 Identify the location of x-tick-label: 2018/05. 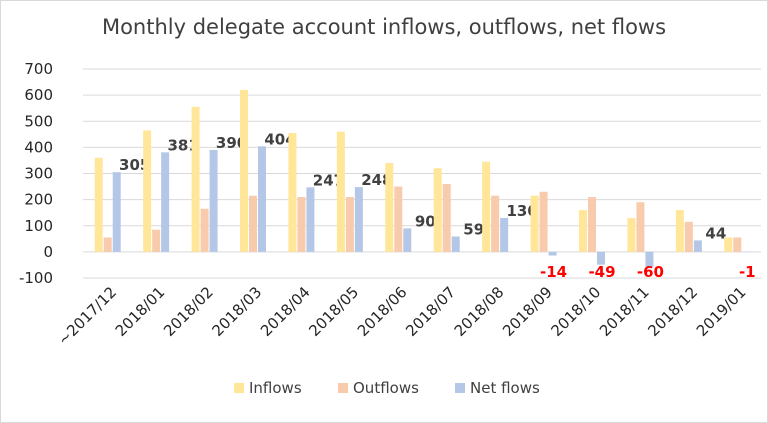
(333, 311).